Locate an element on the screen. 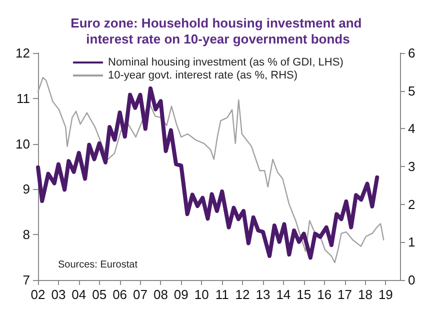 This screenshot has height=320, width=436. y2-tick-label: 3 is located at coordinates (412, 166).